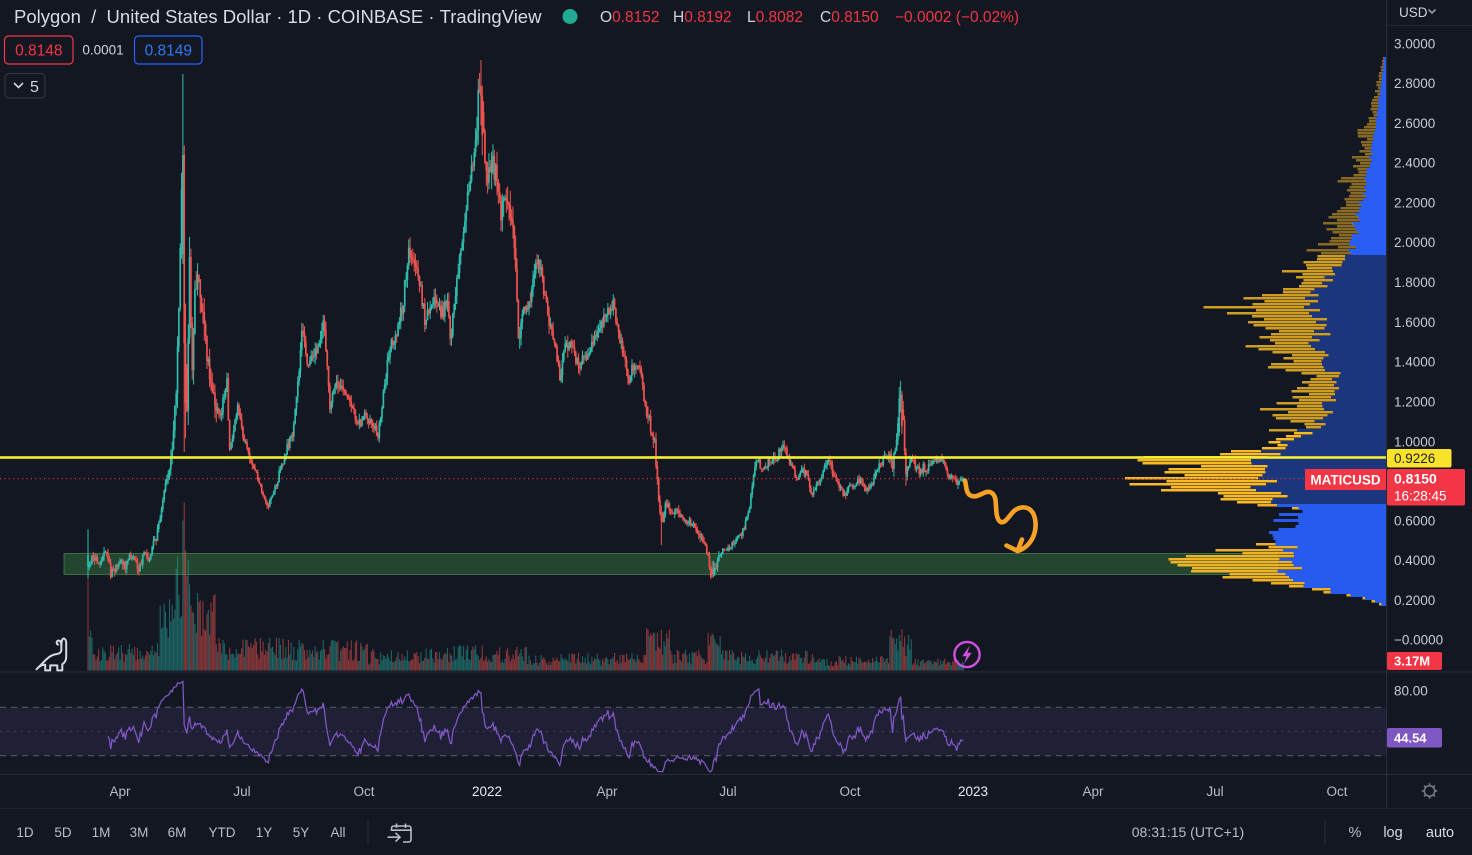 The width and height of the screenshot is (1472, 855). What do you see at coordinates (1414, 458) in the screenshot?
I see `svg-text: 0.9226` at bounding box center [1414, 458].